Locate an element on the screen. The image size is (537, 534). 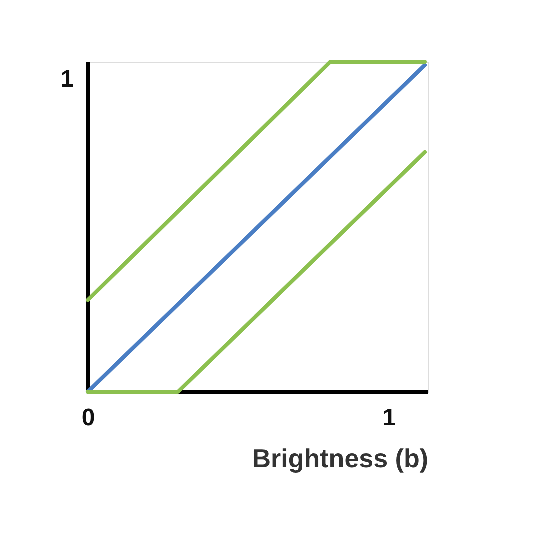
x-axis-title: Brightness (b) is located at coordinates (340, 459).